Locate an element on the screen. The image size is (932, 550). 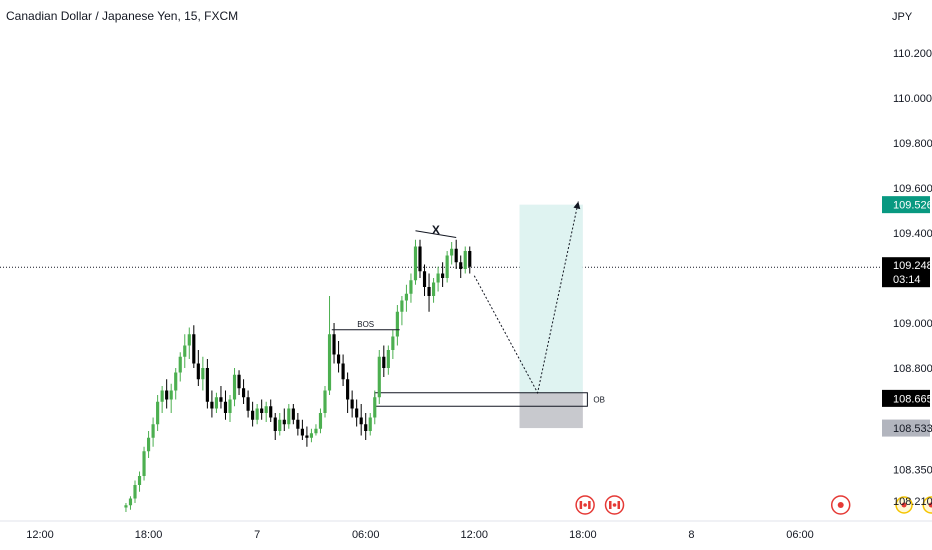
bos-label: BOS is located at coordinates (365, 324).